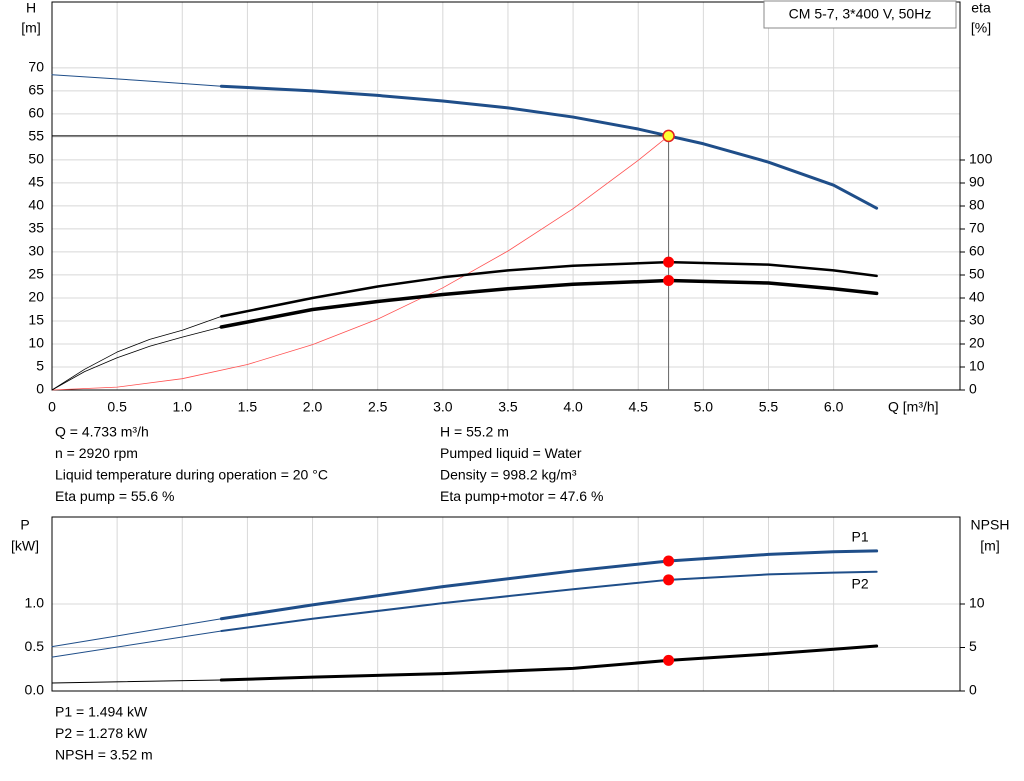 This screenshot has width=1024, height=781. Describe the element at coordinates (977, 297) in the screenshot. I see `y2-tick-label: 40` at that location.